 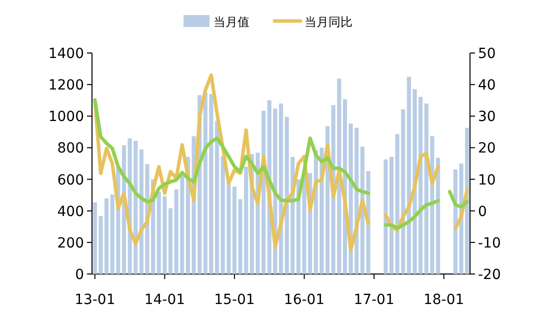 What do you see at coordinates (70, 212) in the screenshot?
I see `y-tick-label: 400` at bounding box center [70, 212].